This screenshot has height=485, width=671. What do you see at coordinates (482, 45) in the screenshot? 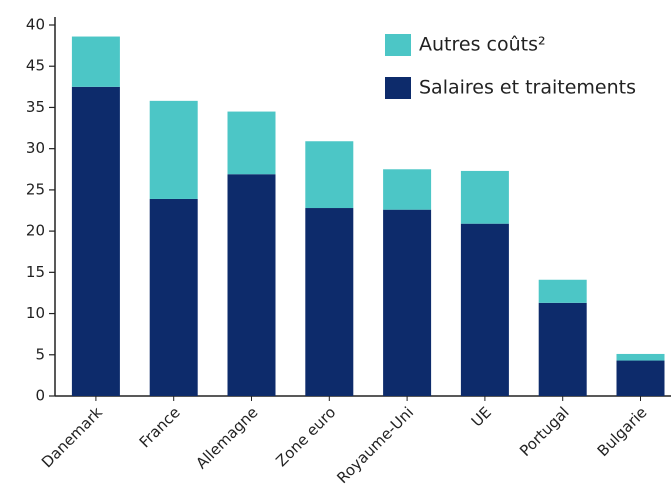
I see `legend-label: Autres coûts²` at bounding box center [482, 45].